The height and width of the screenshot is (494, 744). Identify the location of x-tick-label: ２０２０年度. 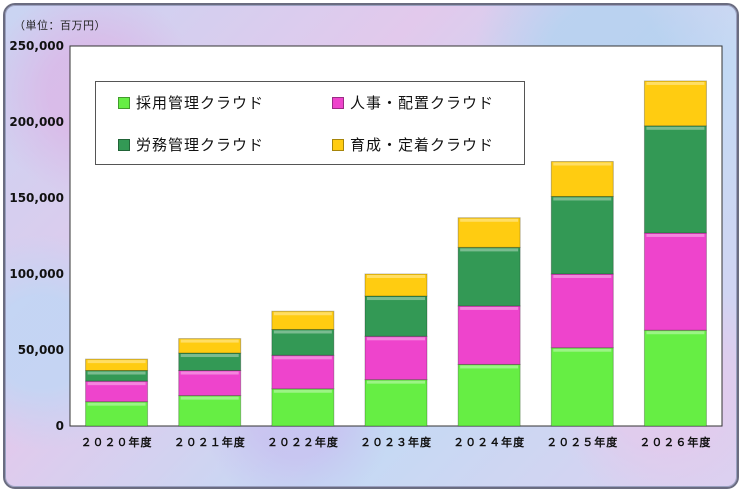
(117, 442).